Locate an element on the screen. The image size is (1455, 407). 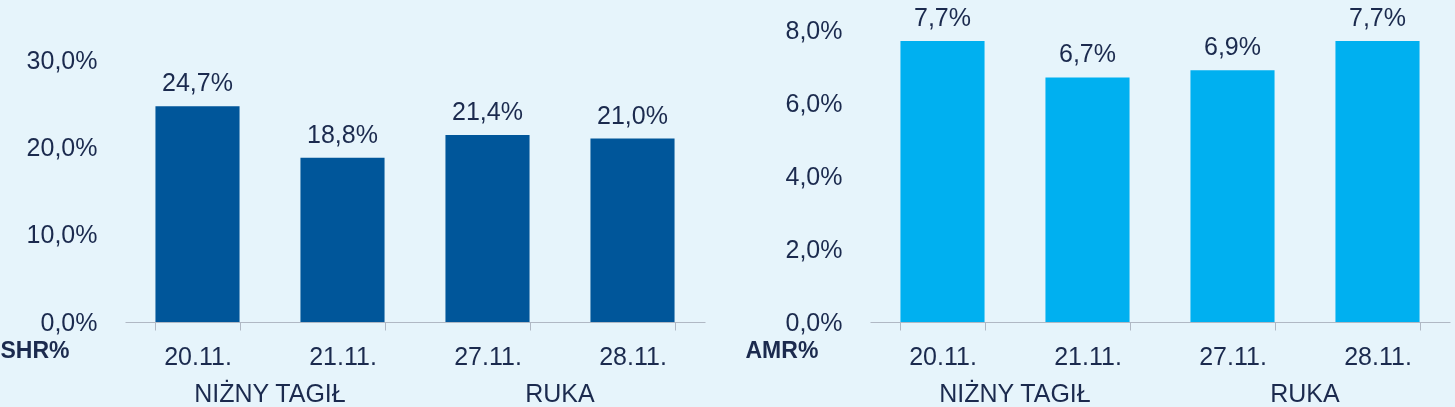
y-tick-label: 20,0% is located at coordinates (62, 146).